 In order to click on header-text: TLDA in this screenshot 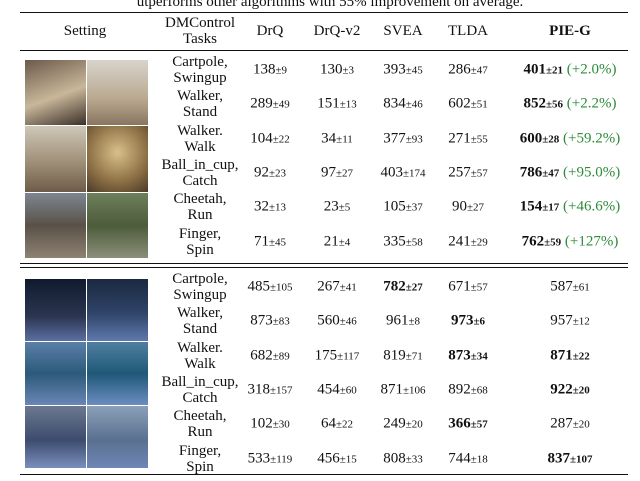, I will do `click(468, 31)`.